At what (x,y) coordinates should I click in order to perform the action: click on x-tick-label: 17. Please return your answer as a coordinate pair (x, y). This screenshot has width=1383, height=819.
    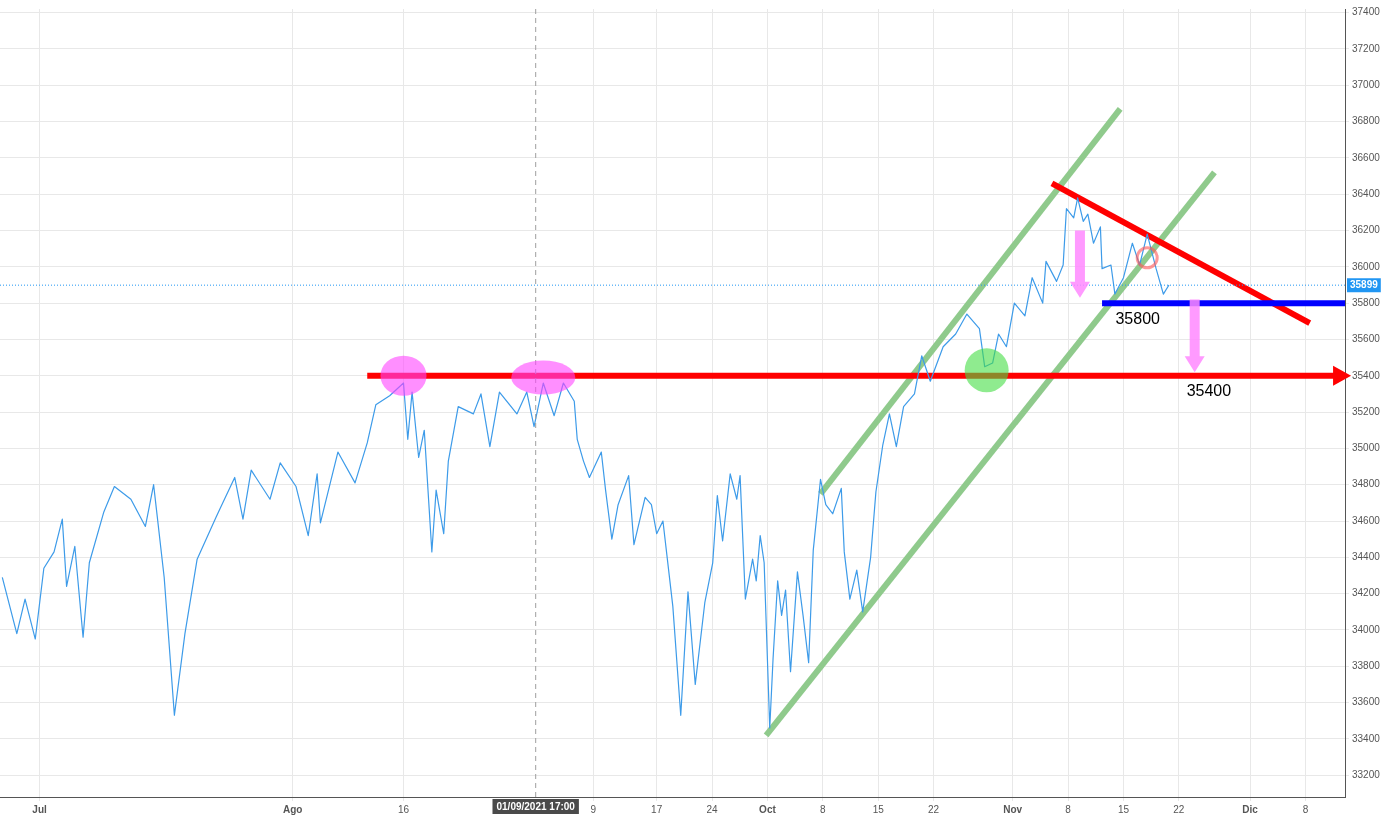
    Looking at the image, I should click on (657, 809).